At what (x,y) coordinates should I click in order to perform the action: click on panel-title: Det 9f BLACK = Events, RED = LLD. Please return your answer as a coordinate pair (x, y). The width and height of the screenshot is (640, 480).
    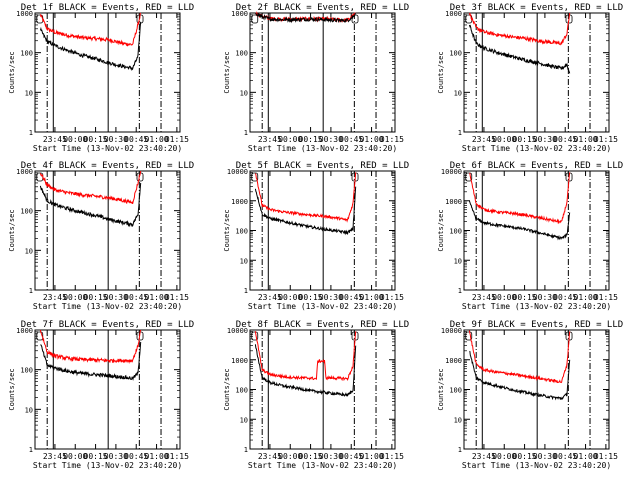
    Looking at the image, I should click on (536, 325).